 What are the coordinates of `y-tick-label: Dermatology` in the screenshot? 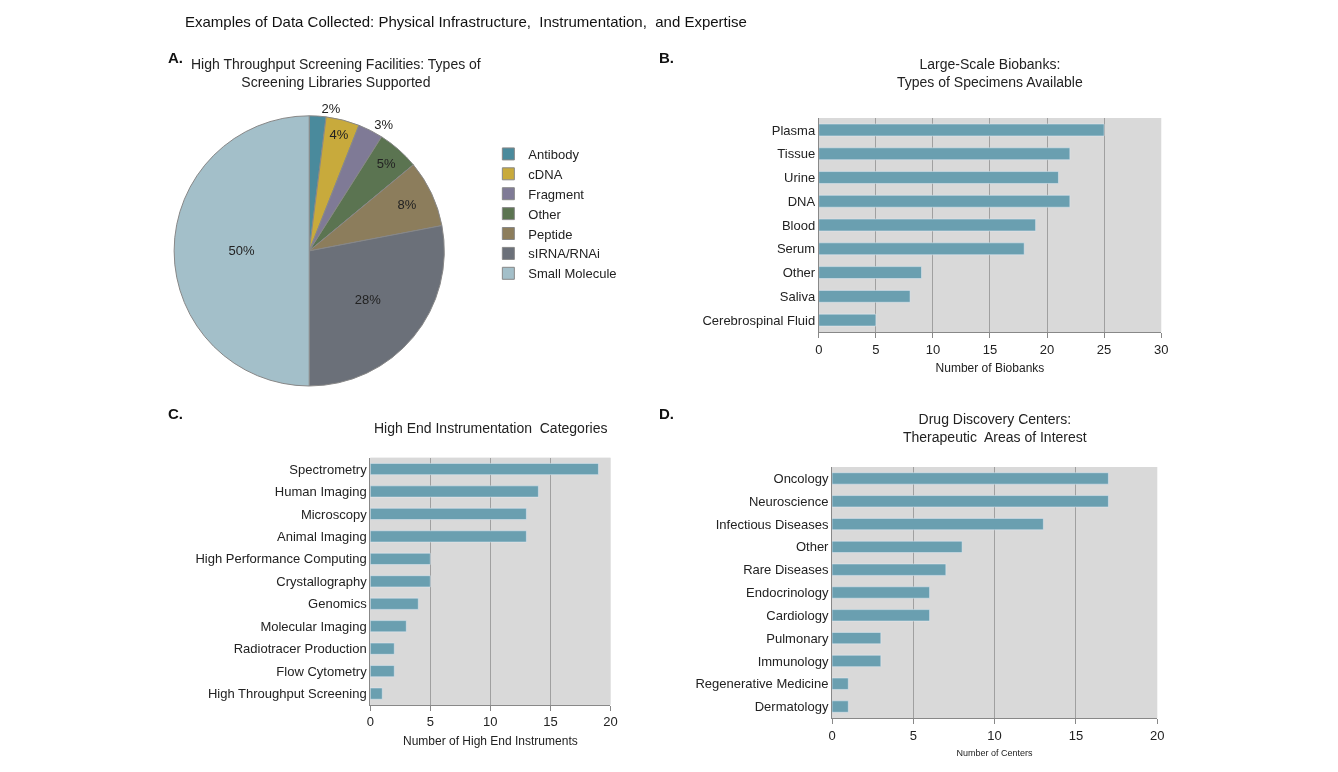 It's located at (791, 707).